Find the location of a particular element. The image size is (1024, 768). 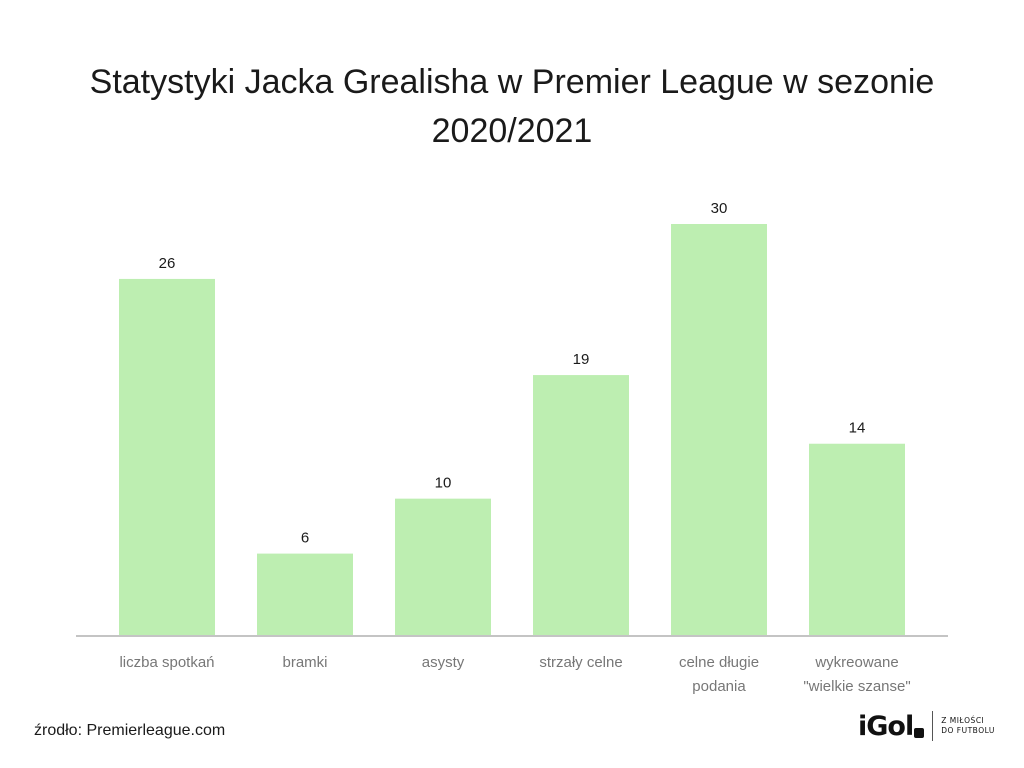

logo-tagline-line: Z MIŁOŚCI is located at coordinates (963, 720).